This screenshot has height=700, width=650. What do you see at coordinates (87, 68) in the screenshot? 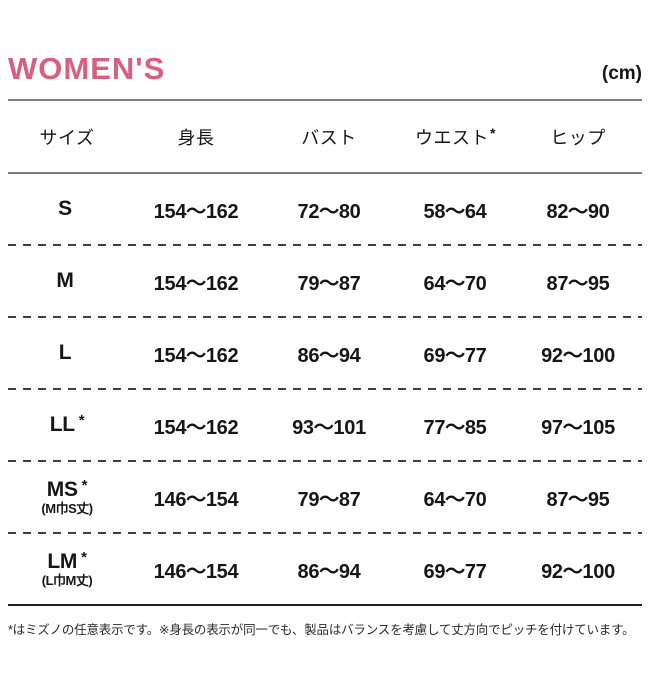
I see `page-title: WOMEN'S` at bounding box center [87, 68].